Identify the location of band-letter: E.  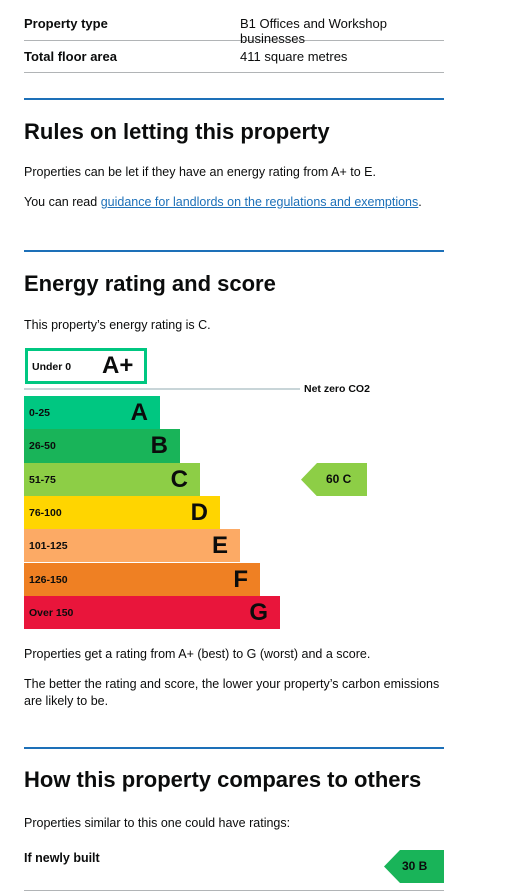
(219, 546).